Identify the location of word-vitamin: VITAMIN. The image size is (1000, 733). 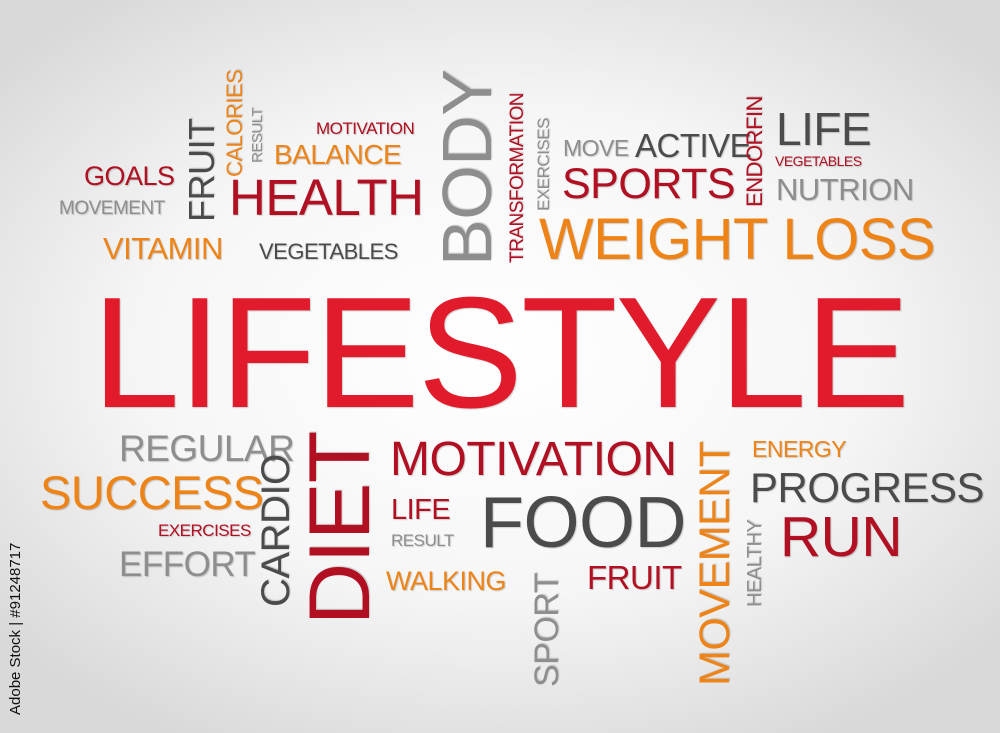
(163, 248).